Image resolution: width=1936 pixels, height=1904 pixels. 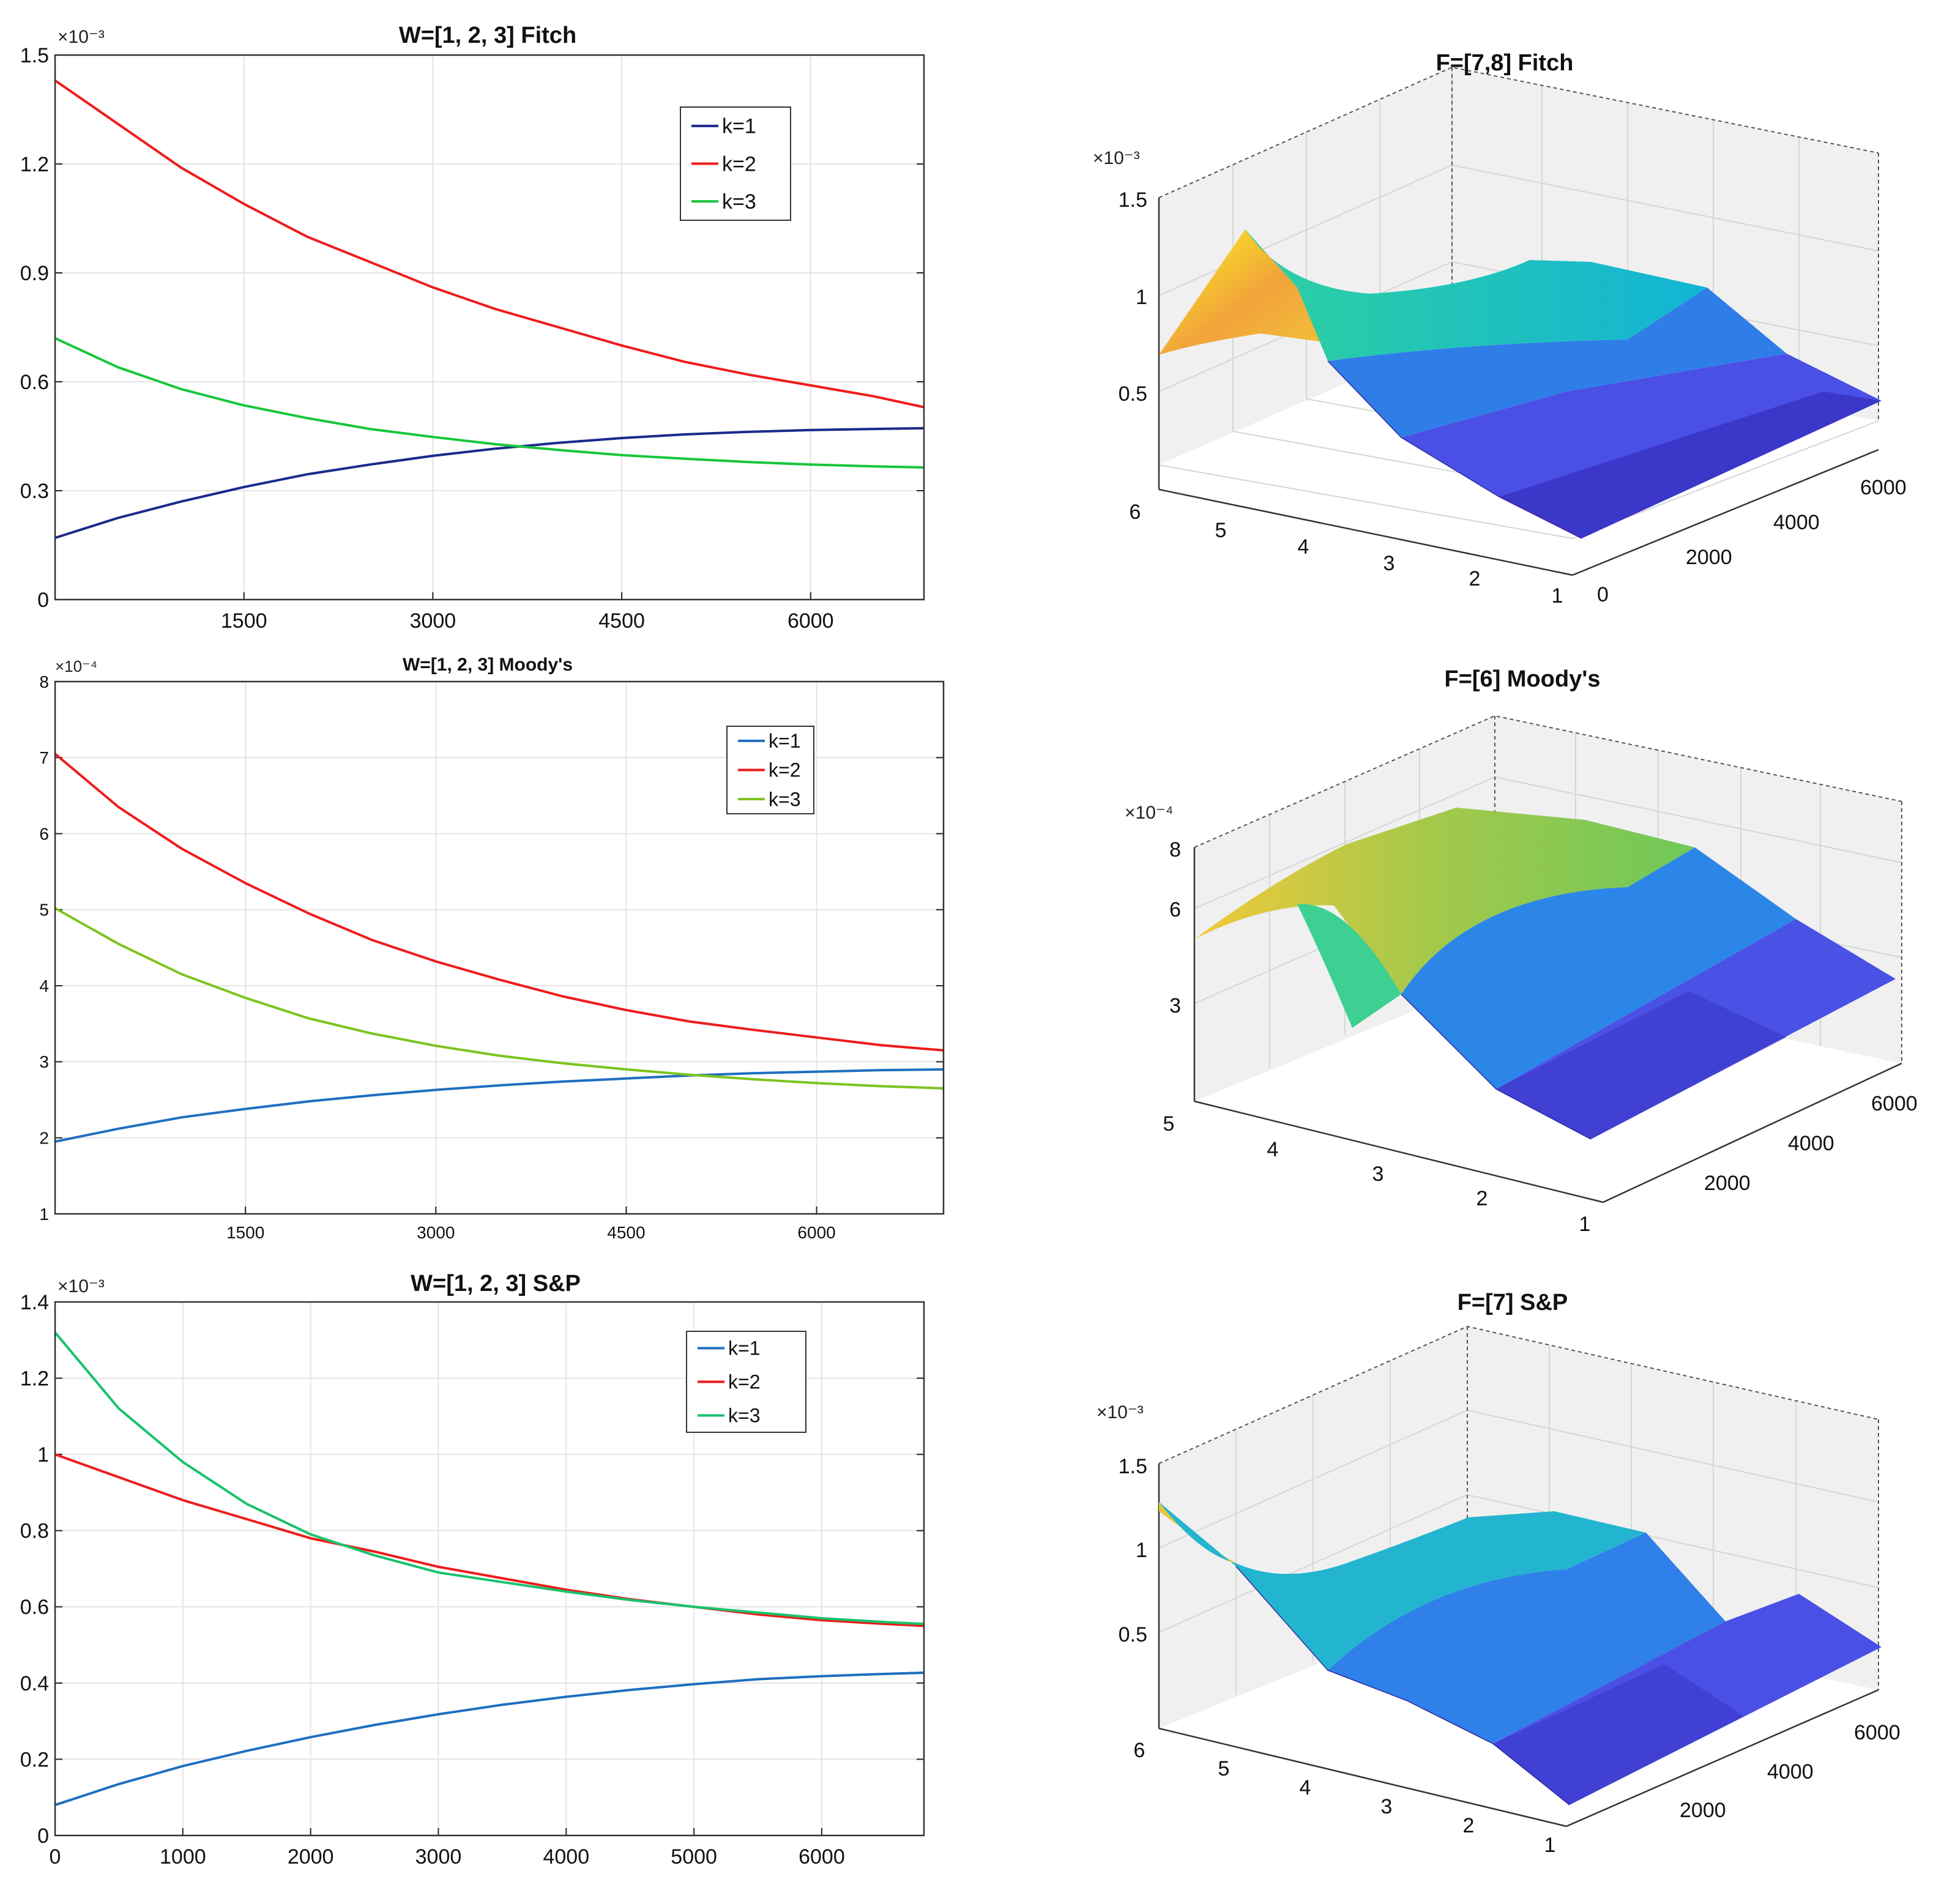 I want to click on z-tick-label: 1, so click(x=1141, y=1551).